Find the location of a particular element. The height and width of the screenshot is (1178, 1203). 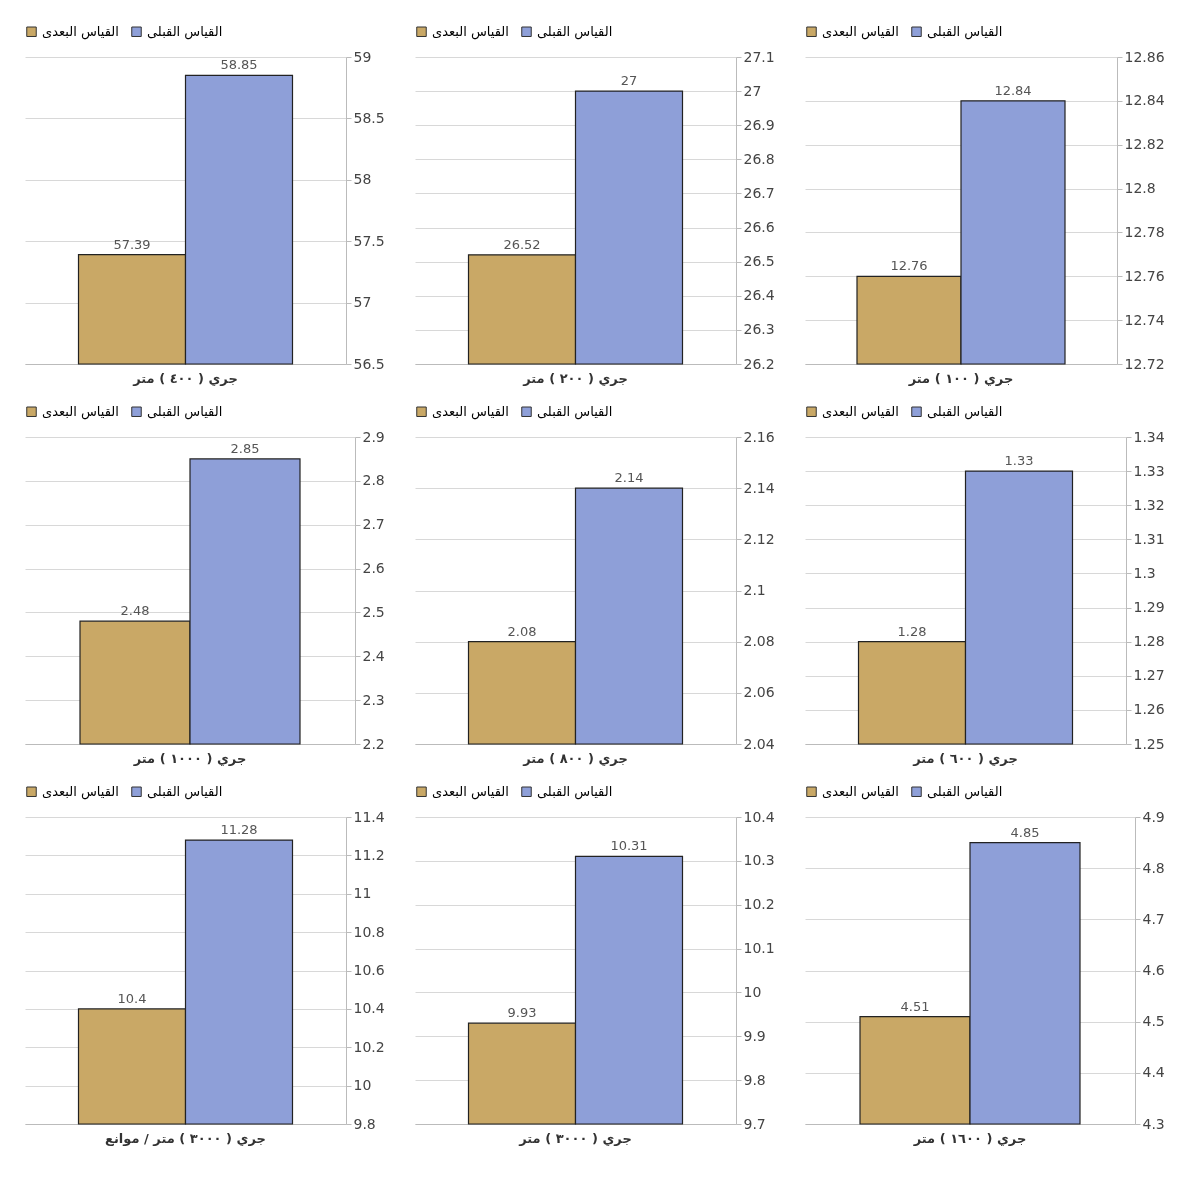

data-label: 58.85 is located at coordinates (239, 65).